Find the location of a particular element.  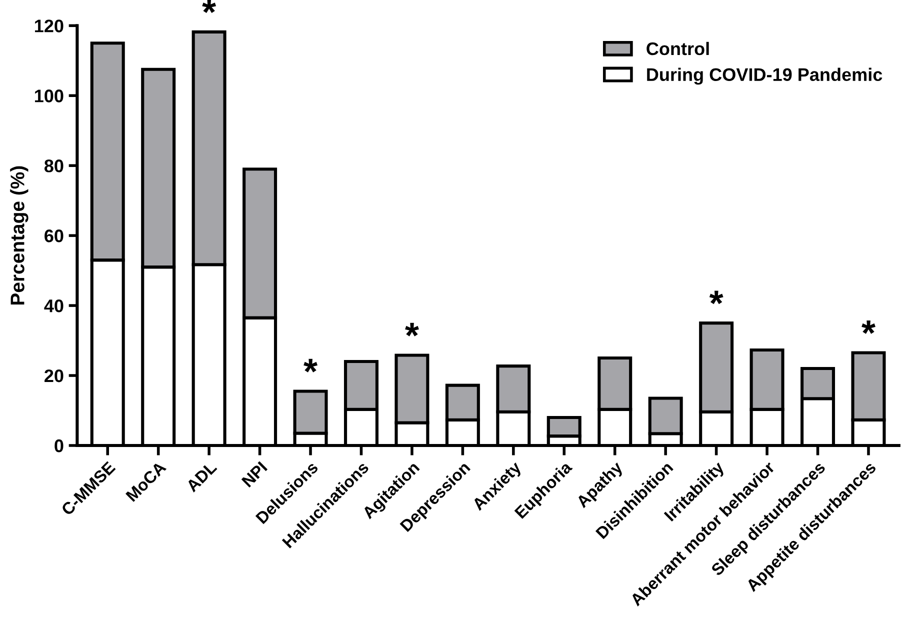

y-tick-label: 40 is located at coordinates (54, 305).